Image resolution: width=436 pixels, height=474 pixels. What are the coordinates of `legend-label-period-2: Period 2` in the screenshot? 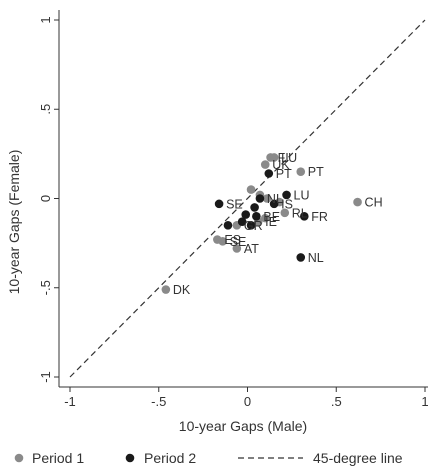 It's located at (170, 458).